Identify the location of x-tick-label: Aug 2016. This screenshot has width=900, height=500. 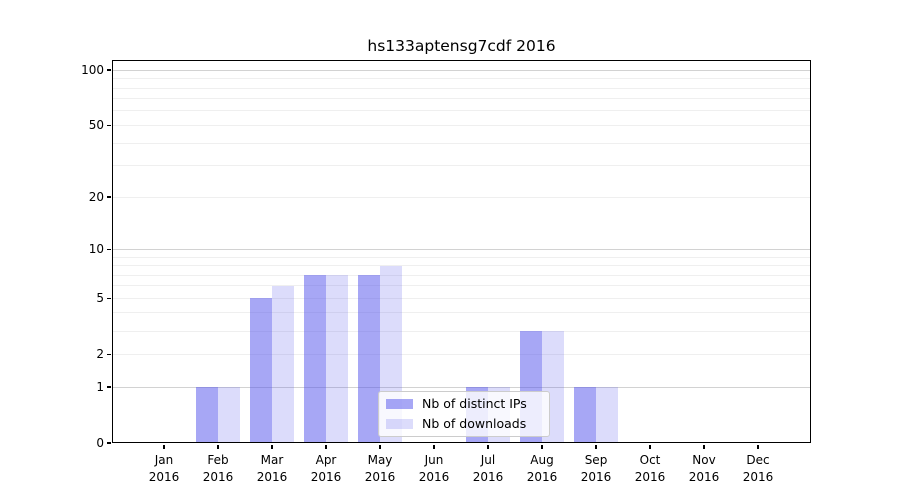
(542, 468).